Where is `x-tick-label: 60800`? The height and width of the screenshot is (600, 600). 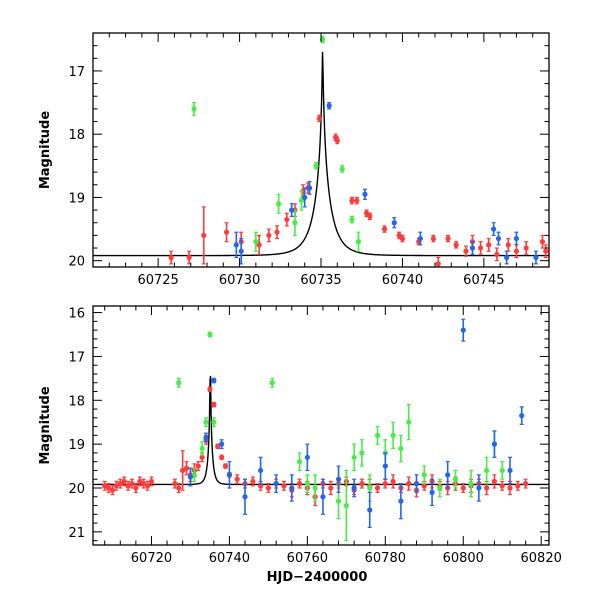 x-tick-label: 60800 is located at coordinates (463, 558).